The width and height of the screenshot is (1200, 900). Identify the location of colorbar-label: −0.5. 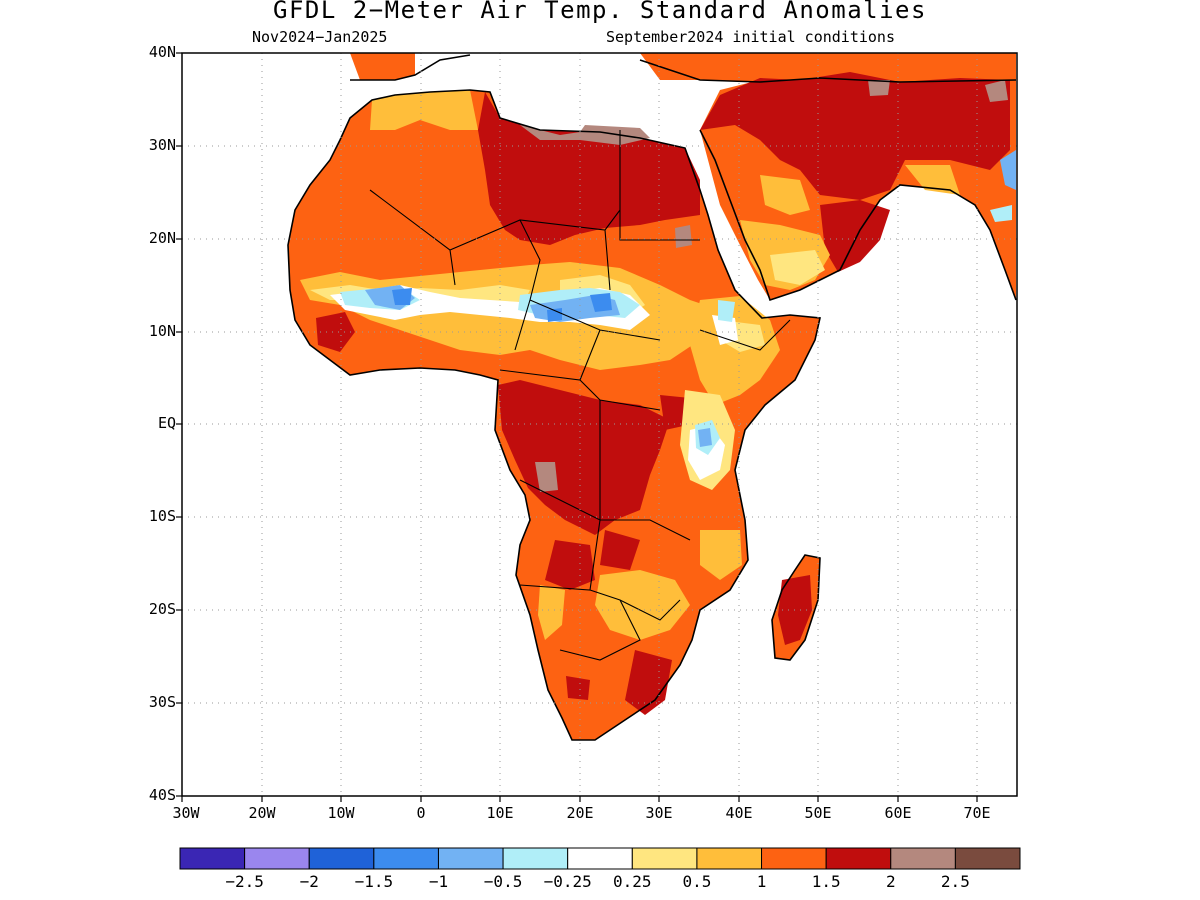
(503, 881).